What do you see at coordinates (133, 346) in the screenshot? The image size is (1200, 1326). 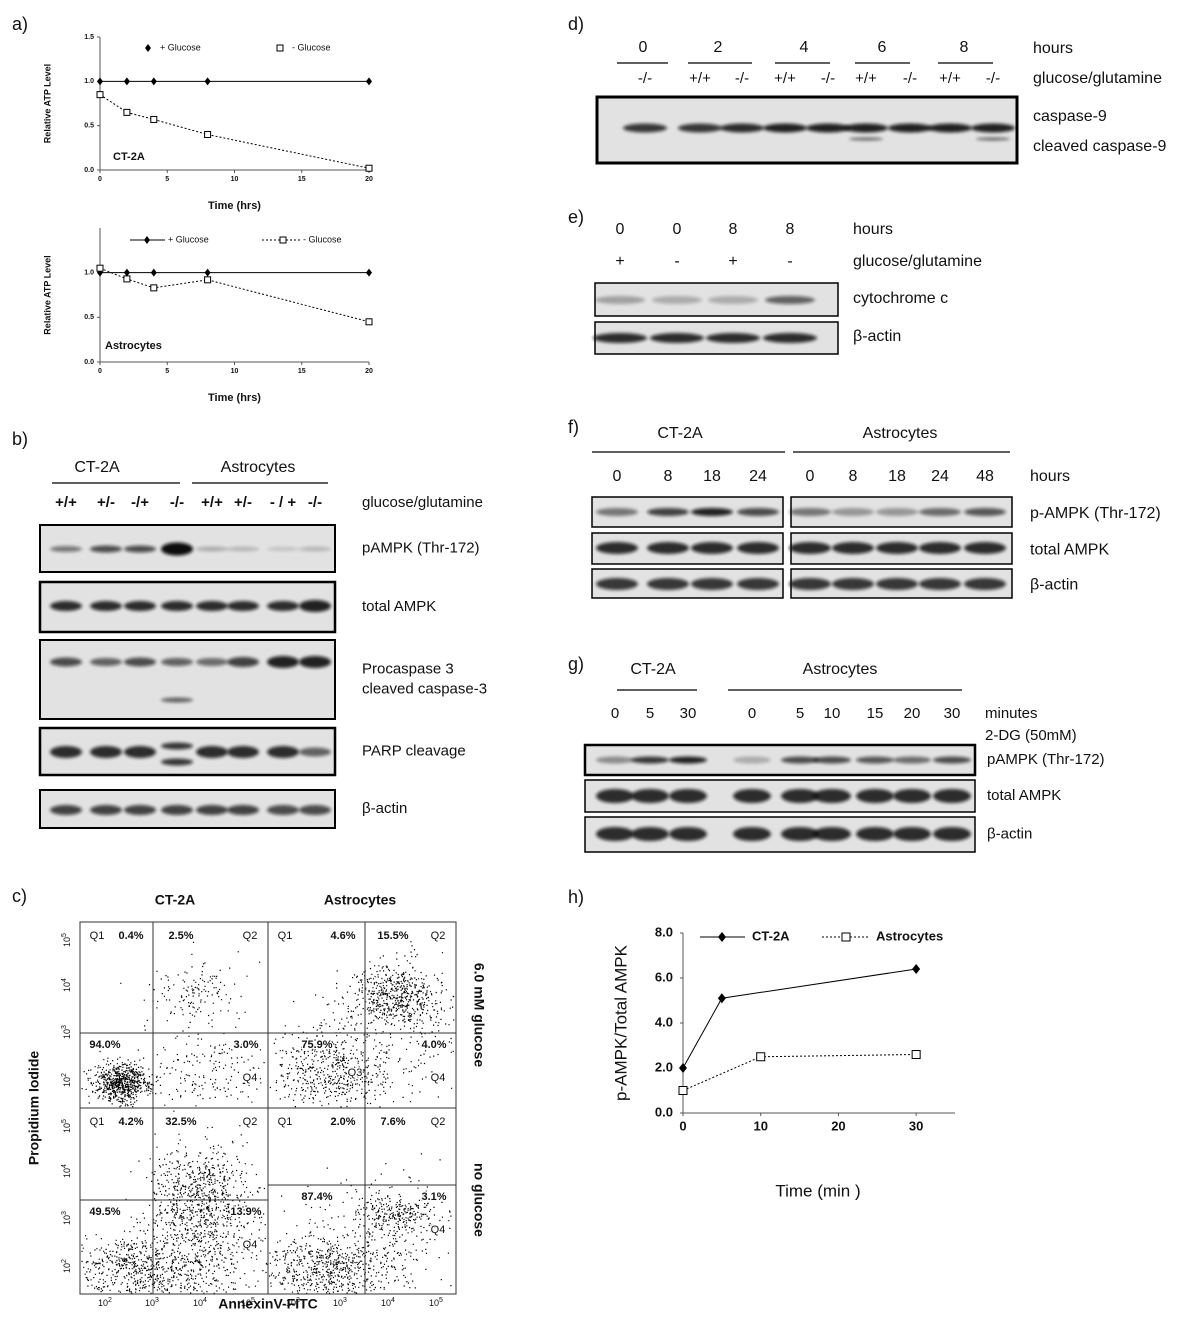 I see `annotation: Astrocytes` at bounding box center [133, 346].